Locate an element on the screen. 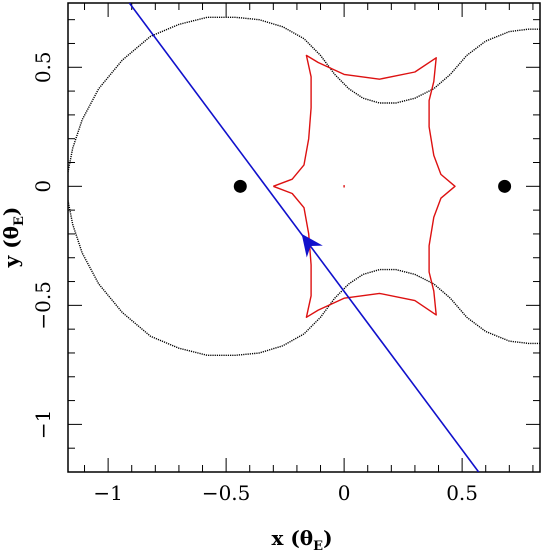 The height and width of the screenshot is (555, 541). x-tick-label: 0 is located at coordinates (344, 493).